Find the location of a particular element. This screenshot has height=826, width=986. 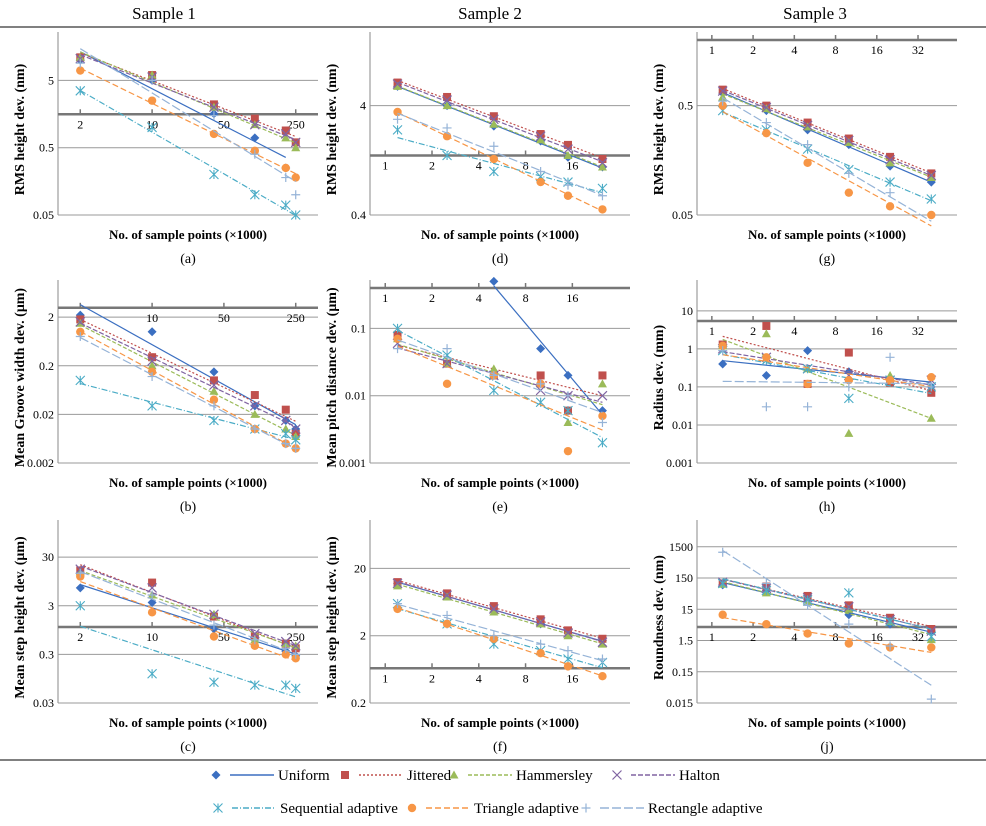

y-tick-label: 0.015 is located at coordinates (679, 703).